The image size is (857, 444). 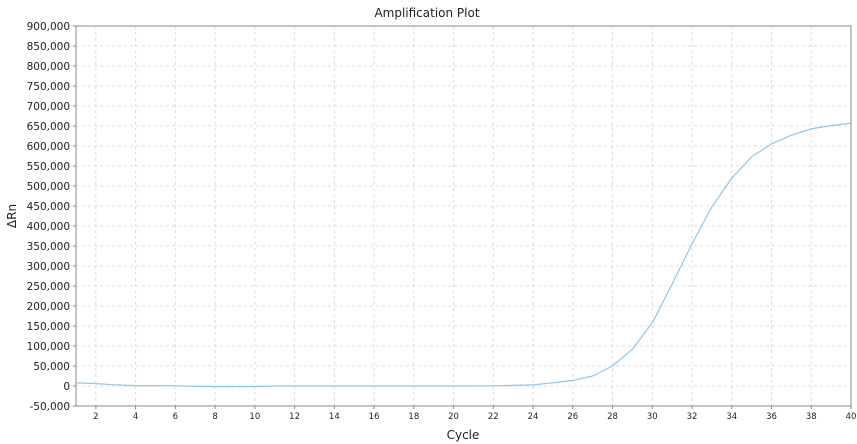 What do you see at coordinates (48, 187) in the screenshot?
I see `y-tick-label: 500,000` at bounding box center [48, 187].